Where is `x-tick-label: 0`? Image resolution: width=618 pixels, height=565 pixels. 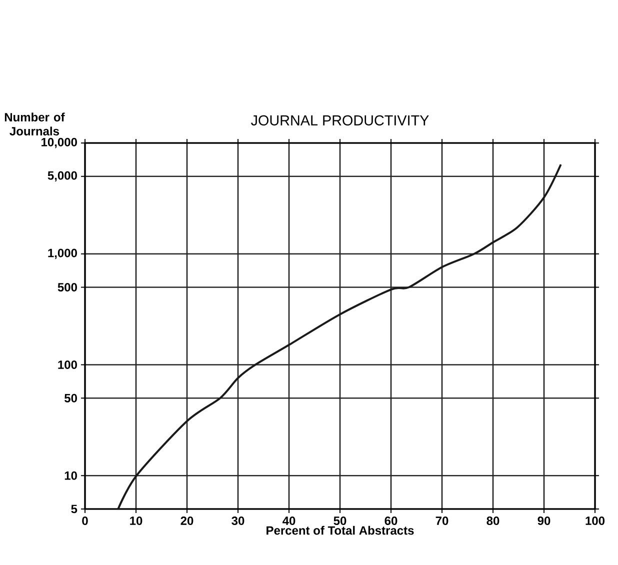 x-tick-label: 0 is located at coordinates (85, 521).